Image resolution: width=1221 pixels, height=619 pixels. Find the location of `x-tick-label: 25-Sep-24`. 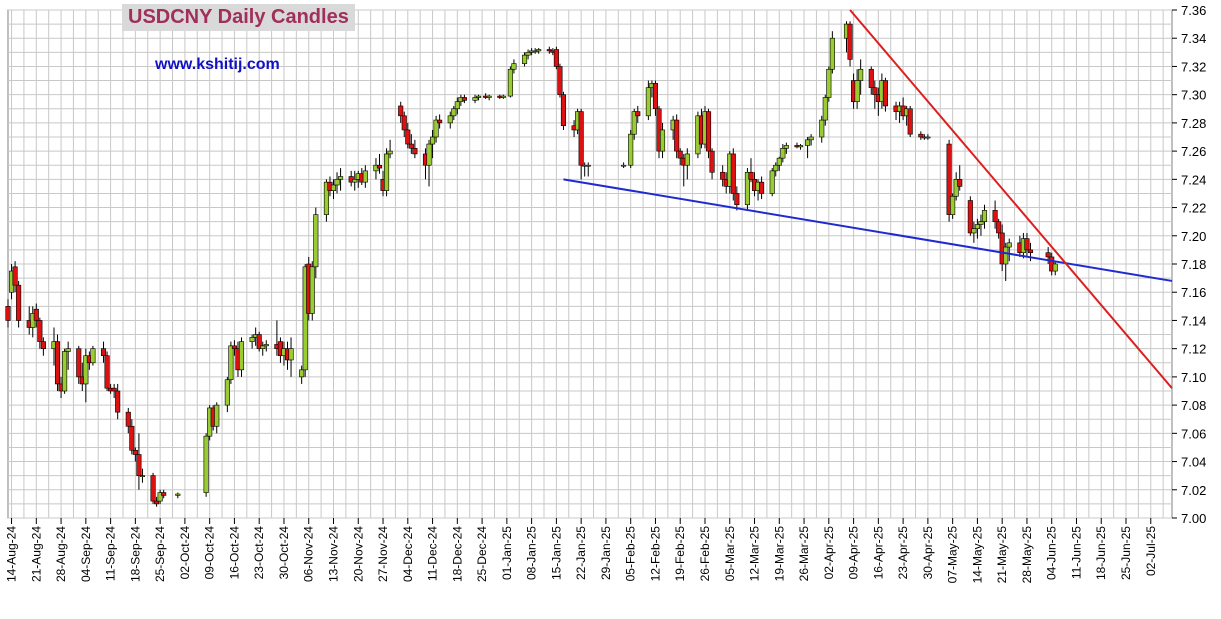

x-tick-label: 25-Sep-24 is located at coordinates (160, 554).